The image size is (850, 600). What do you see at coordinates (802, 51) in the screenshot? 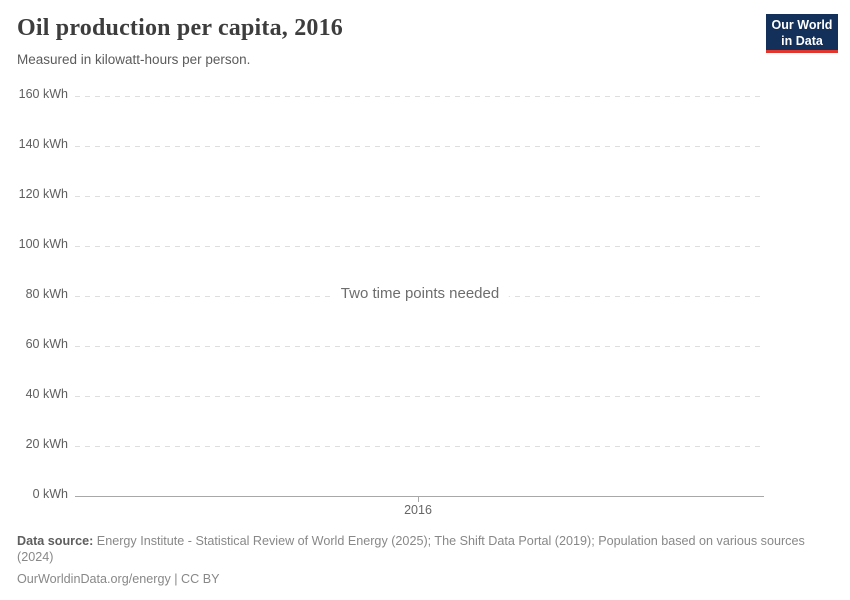
I see `owid-logo-red-stripe` at bounding box center [802, 51].